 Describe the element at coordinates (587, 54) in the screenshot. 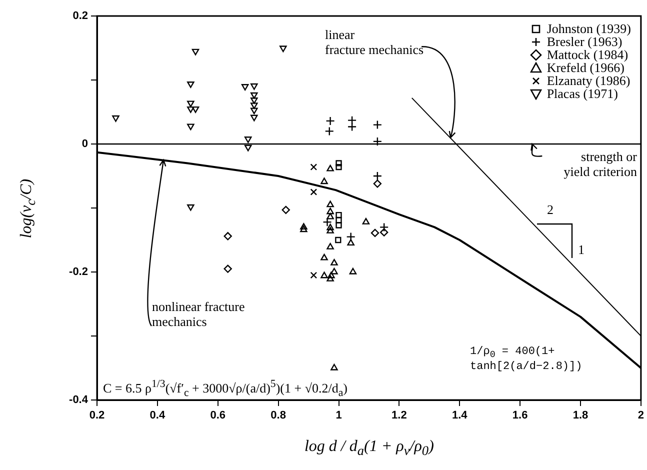

I see `legend-label: Mattock (1984)` at that location.